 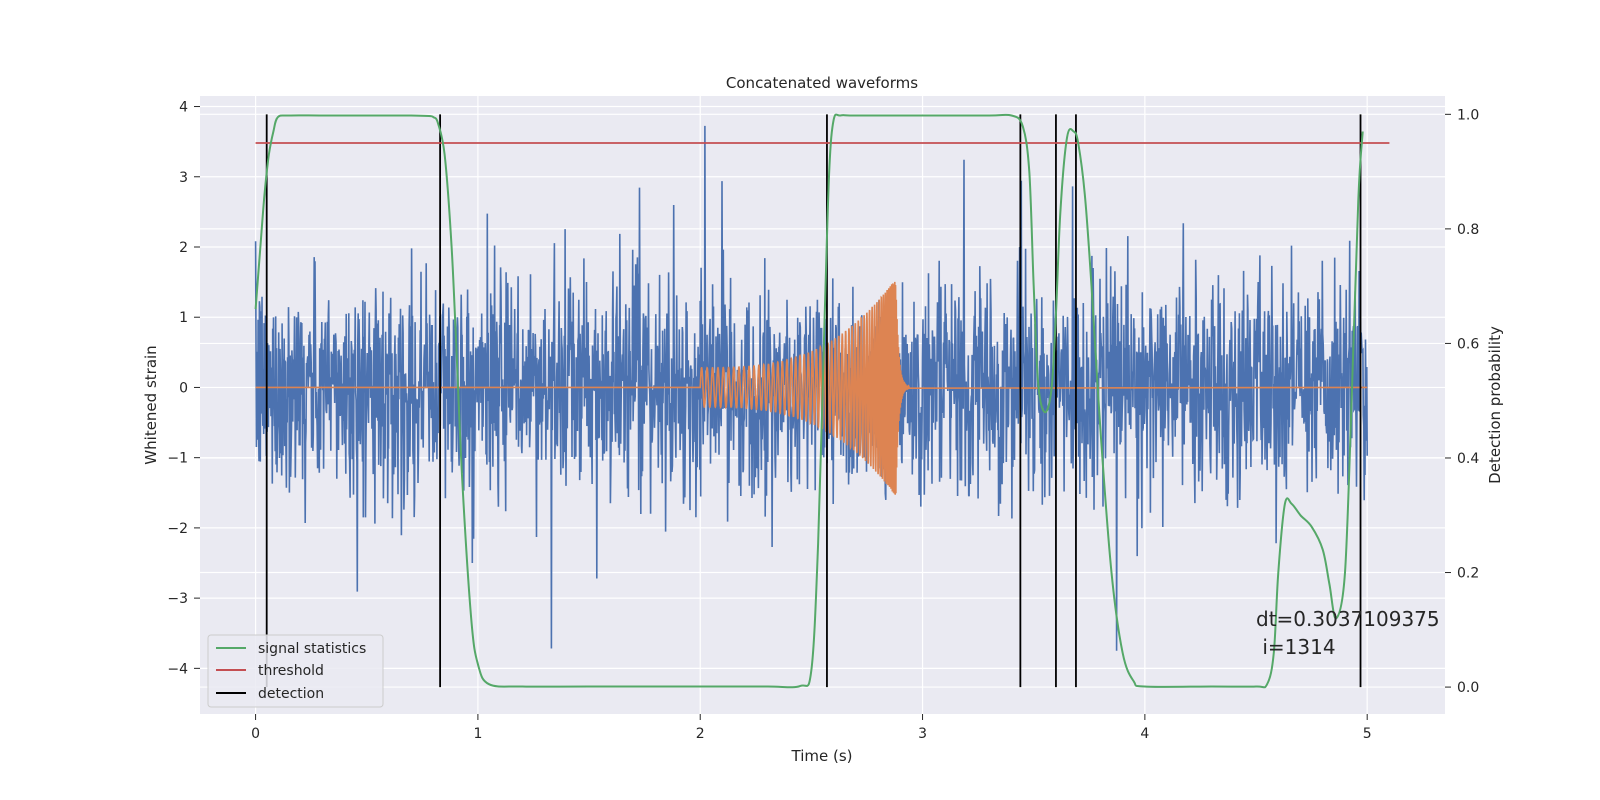 I want to click on y-tick-label-right: 0.0, so click(x=1468, y=688).